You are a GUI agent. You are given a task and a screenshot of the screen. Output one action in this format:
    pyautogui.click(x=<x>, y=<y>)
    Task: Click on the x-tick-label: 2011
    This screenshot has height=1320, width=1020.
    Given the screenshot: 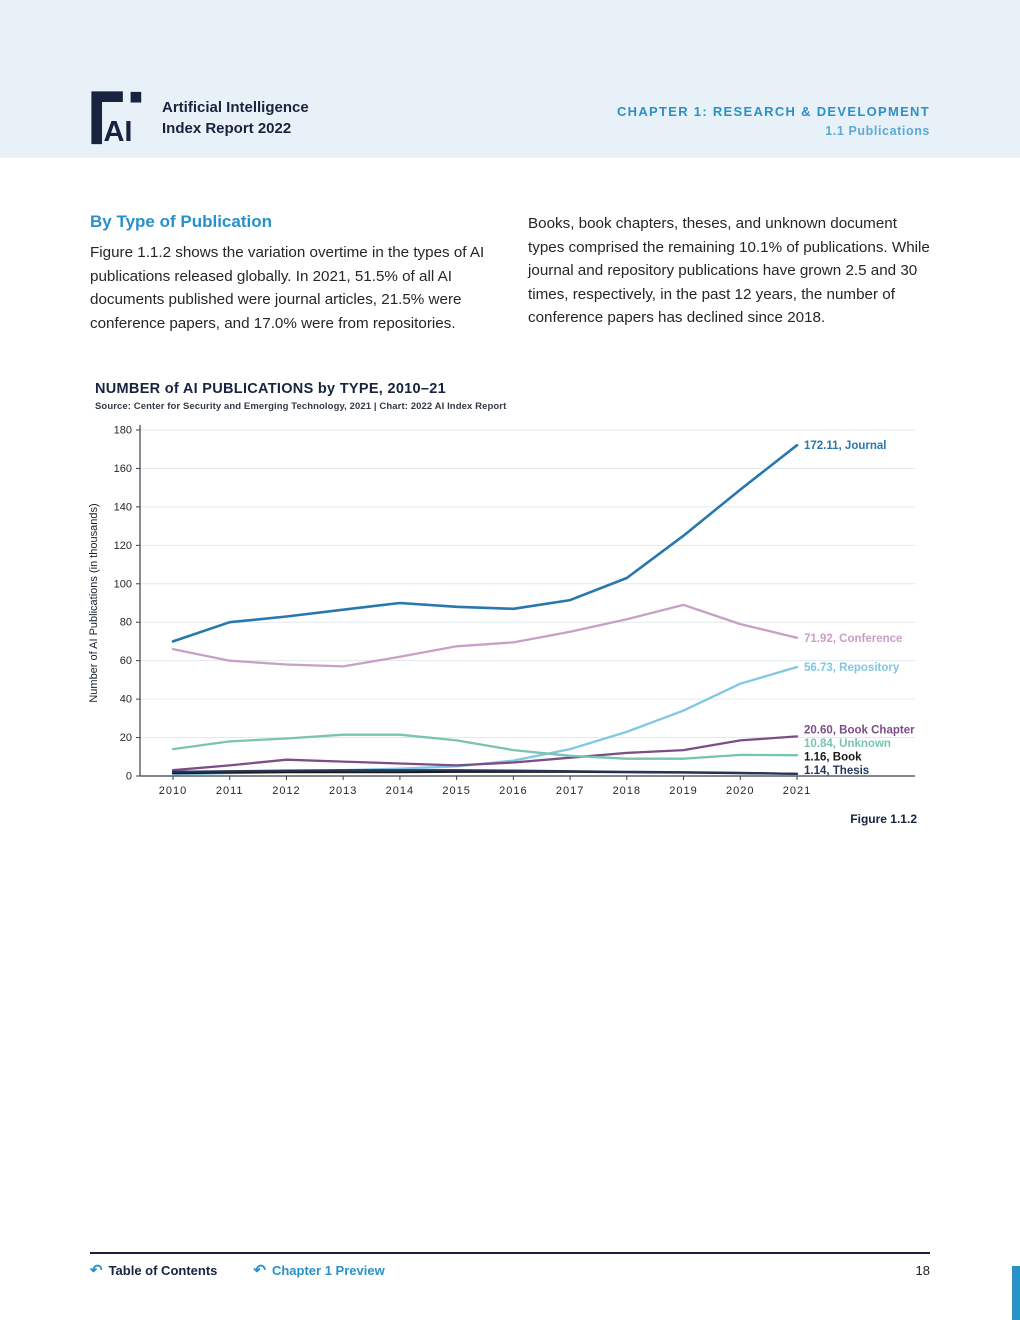 What is the action you would take?
    pyautogui.click(x=230, y=791)
    